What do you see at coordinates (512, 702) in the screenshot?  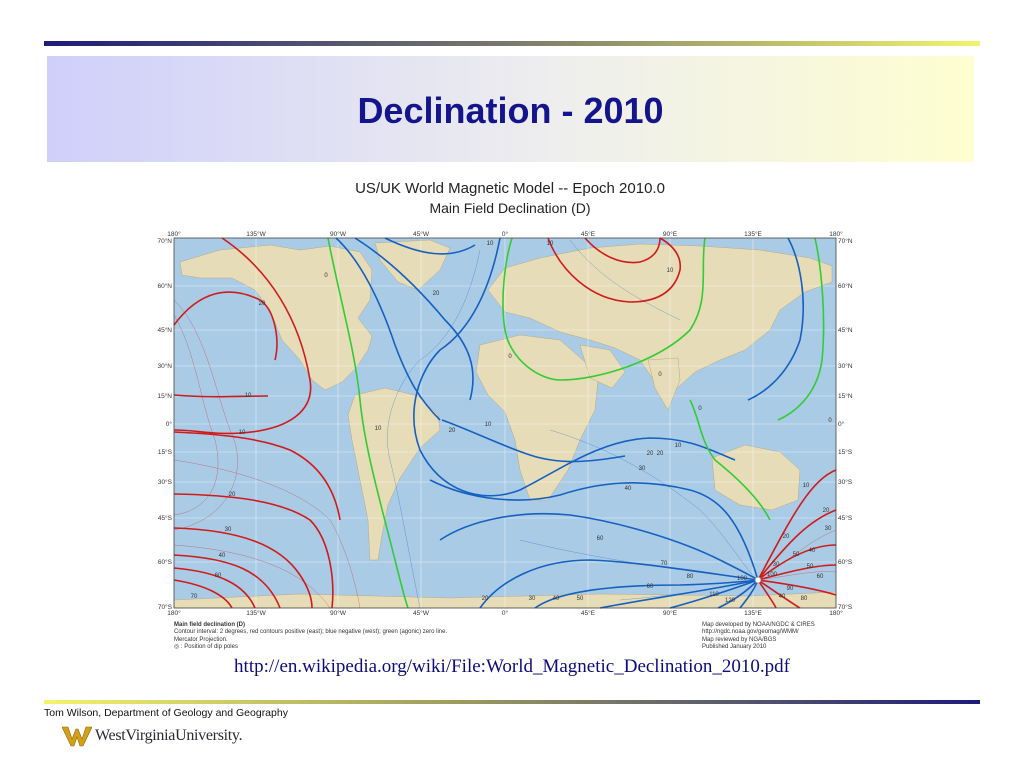 I see `bottom-rule` at bounding box center [512, 702].